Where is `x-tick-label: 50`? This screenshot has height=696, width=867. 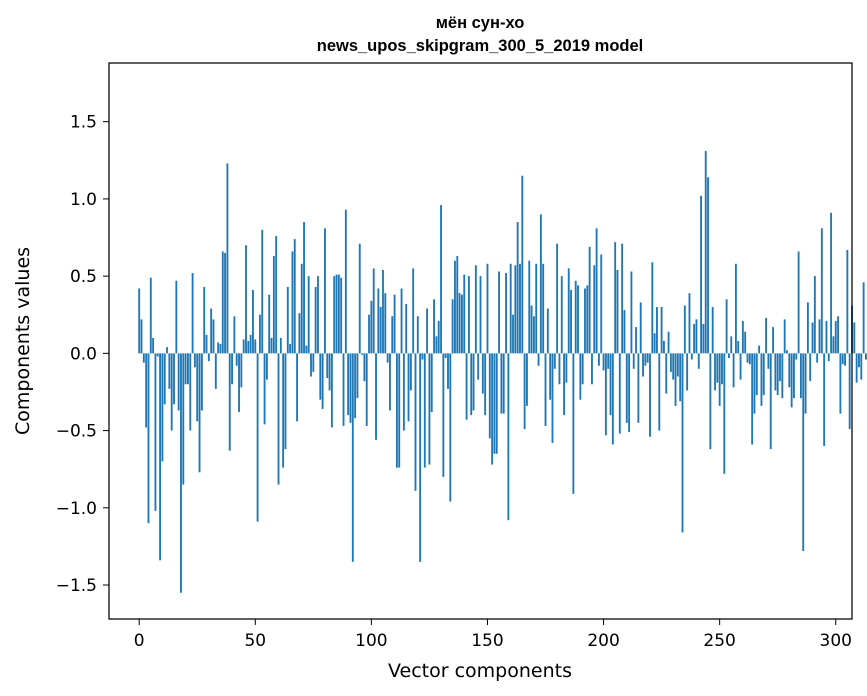
x-tick-label: 50 is located at coordinates (255, 641).